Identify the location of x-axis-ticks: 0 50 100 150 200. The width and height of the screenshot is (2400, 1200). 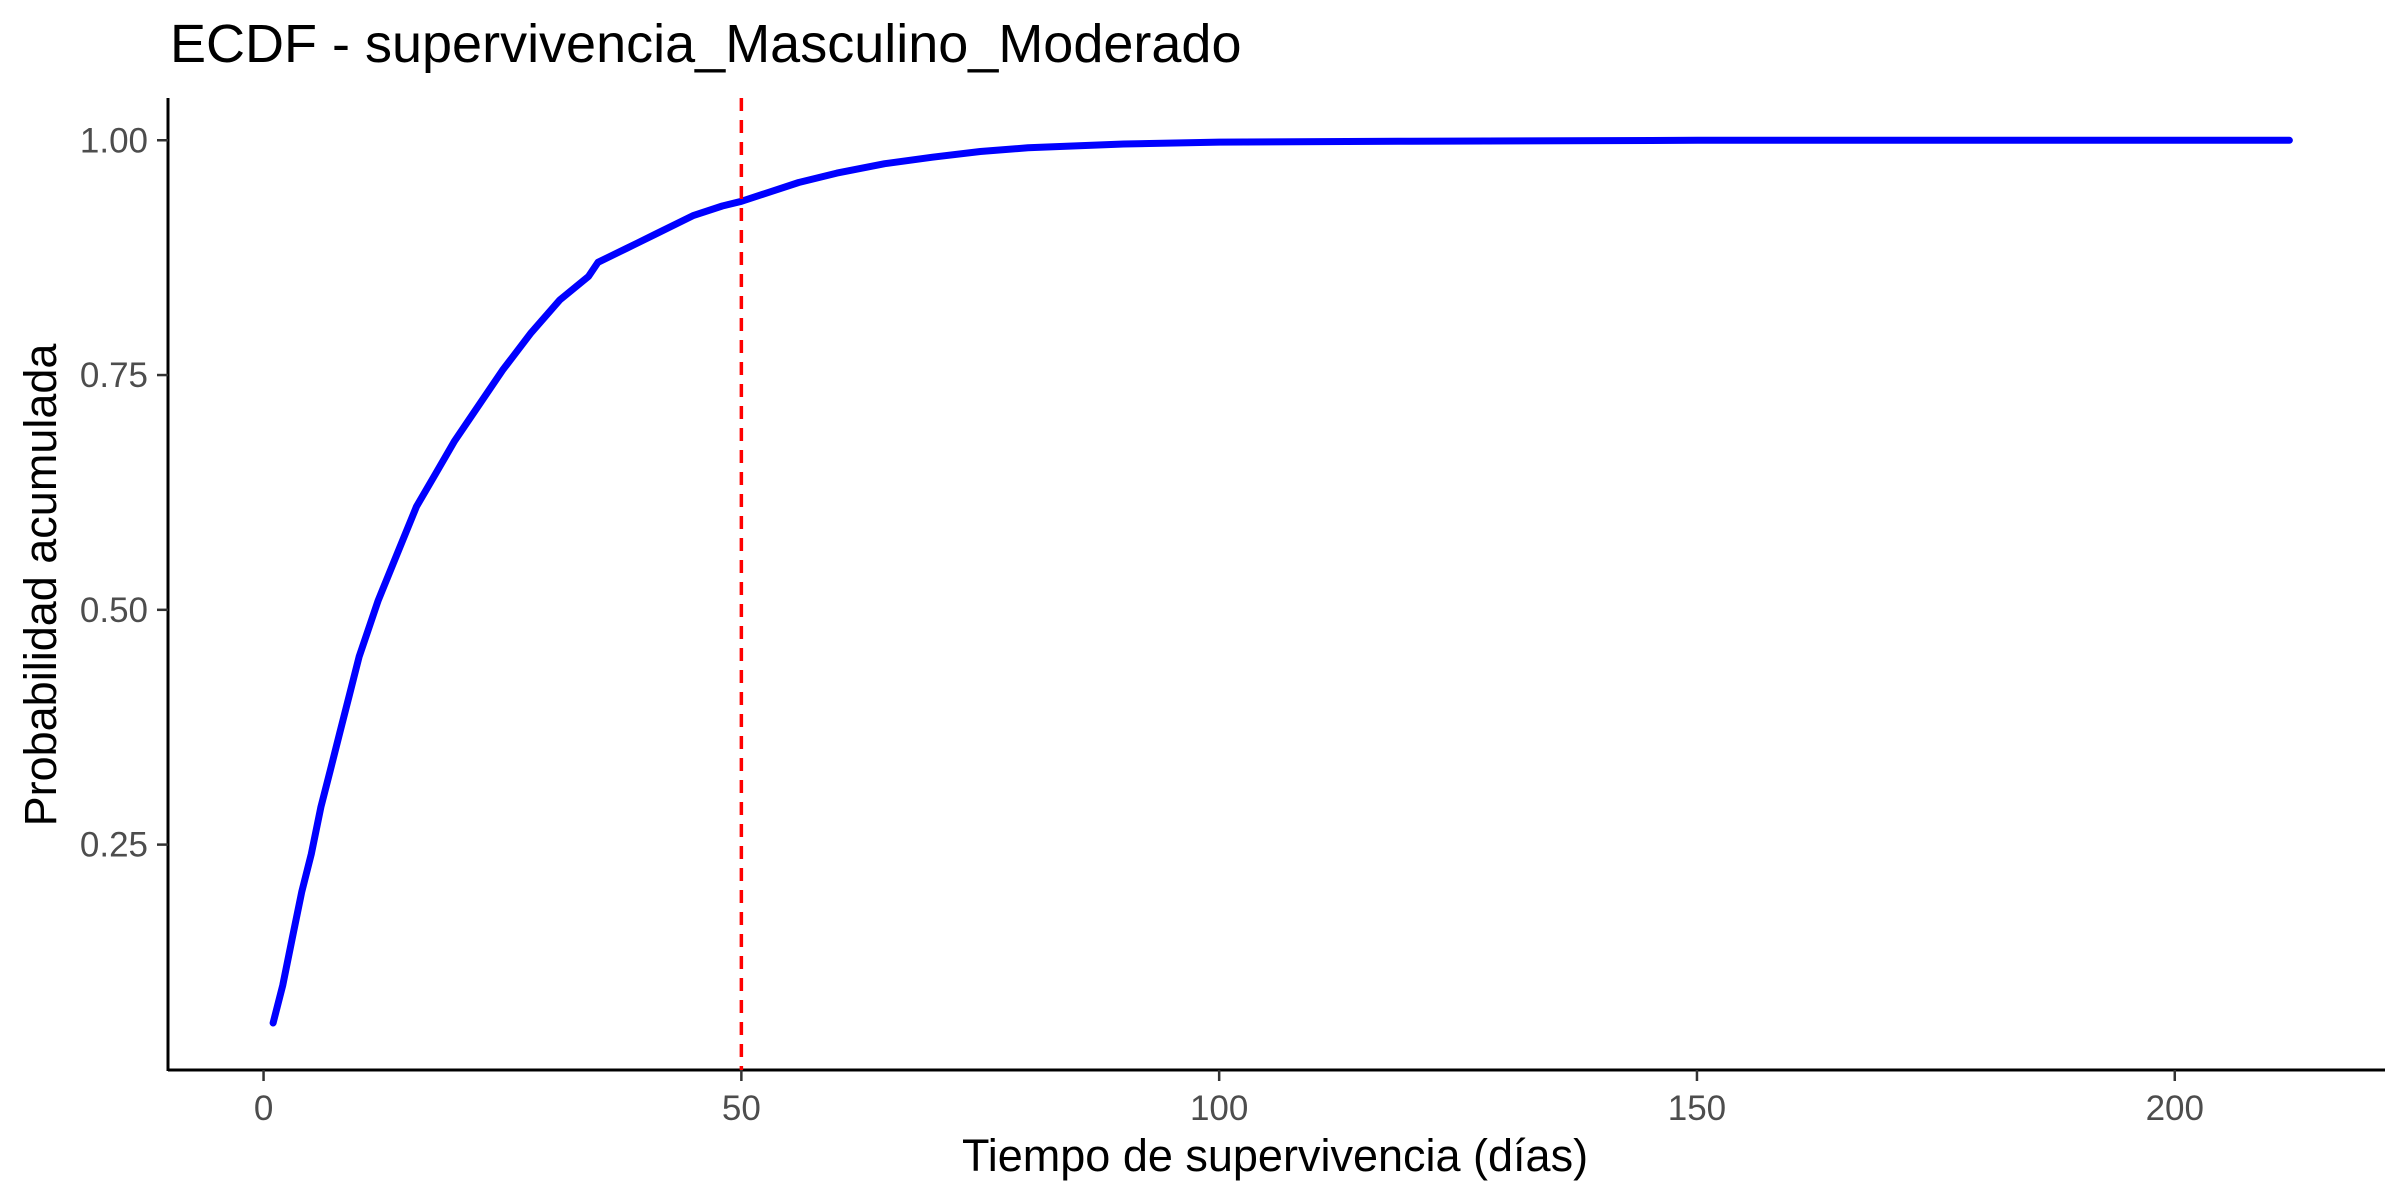
(1229, 1099).